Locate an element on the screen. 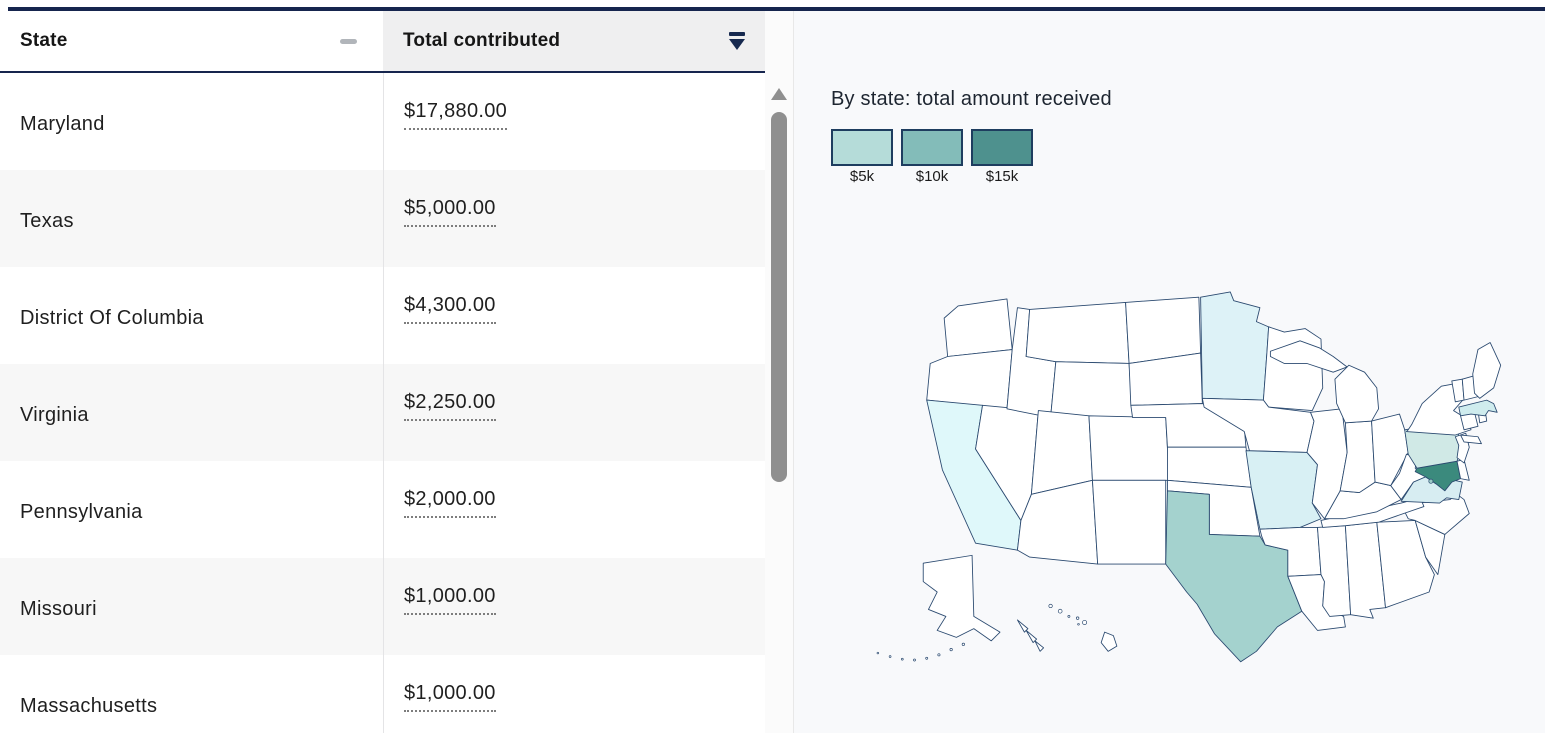  amount-value: $2,250.00 is located at coordinates (450, 406).